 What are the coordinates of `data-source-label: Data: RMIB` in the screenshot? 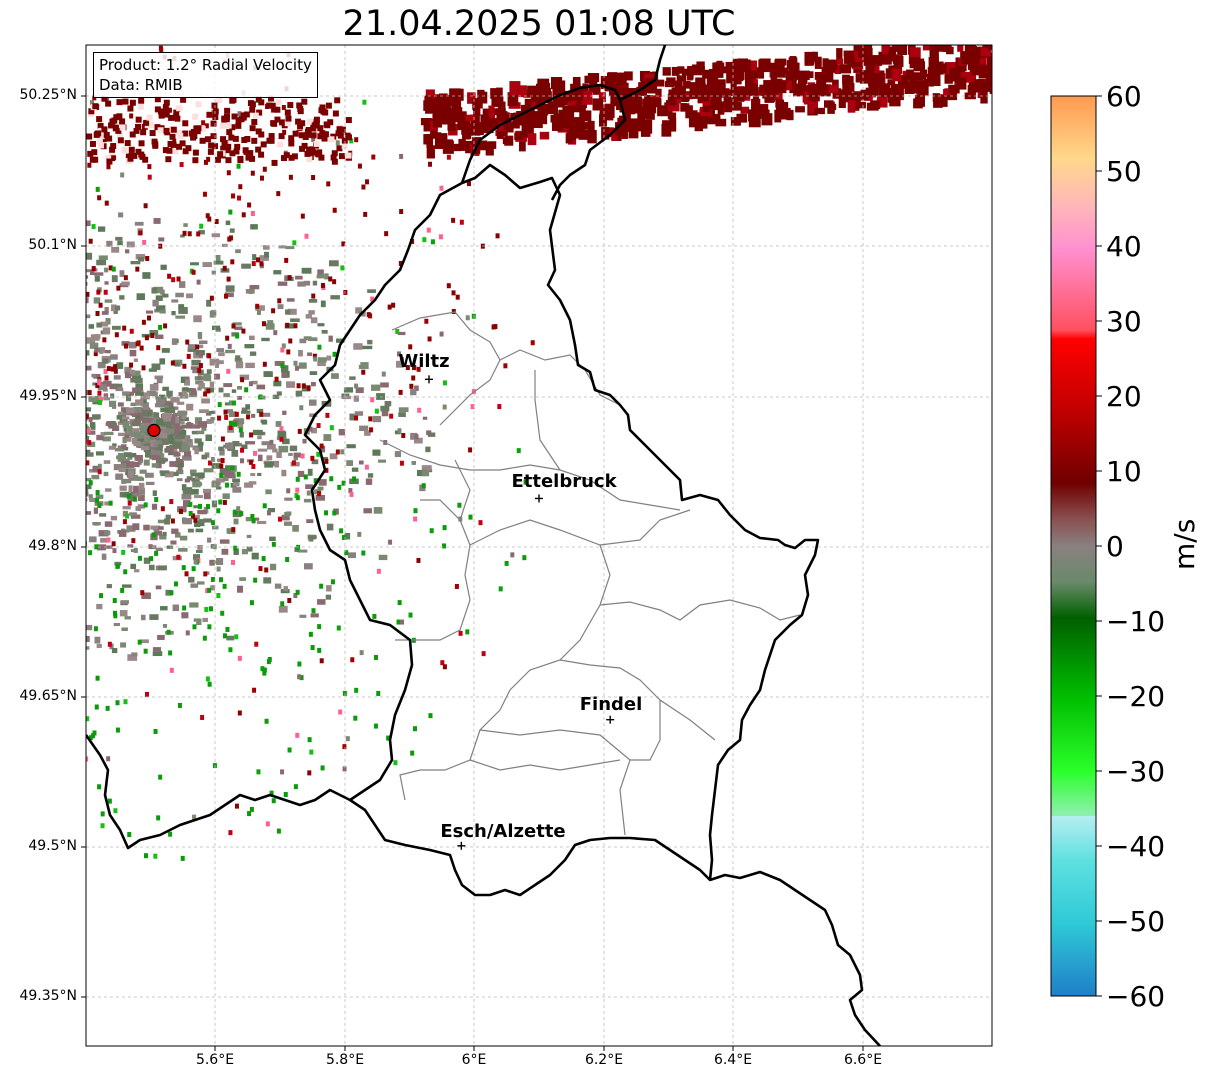 It's located at (141, 85).